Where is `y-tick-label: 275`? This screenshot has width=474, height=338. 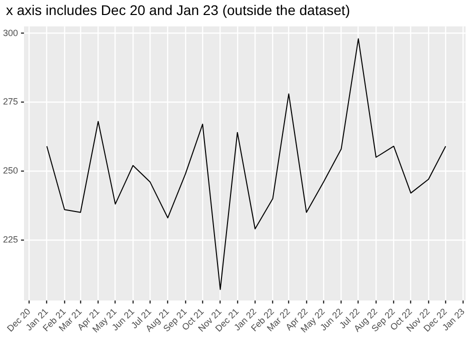
y-tick-label: 275 is located at coordinates (10, 101).